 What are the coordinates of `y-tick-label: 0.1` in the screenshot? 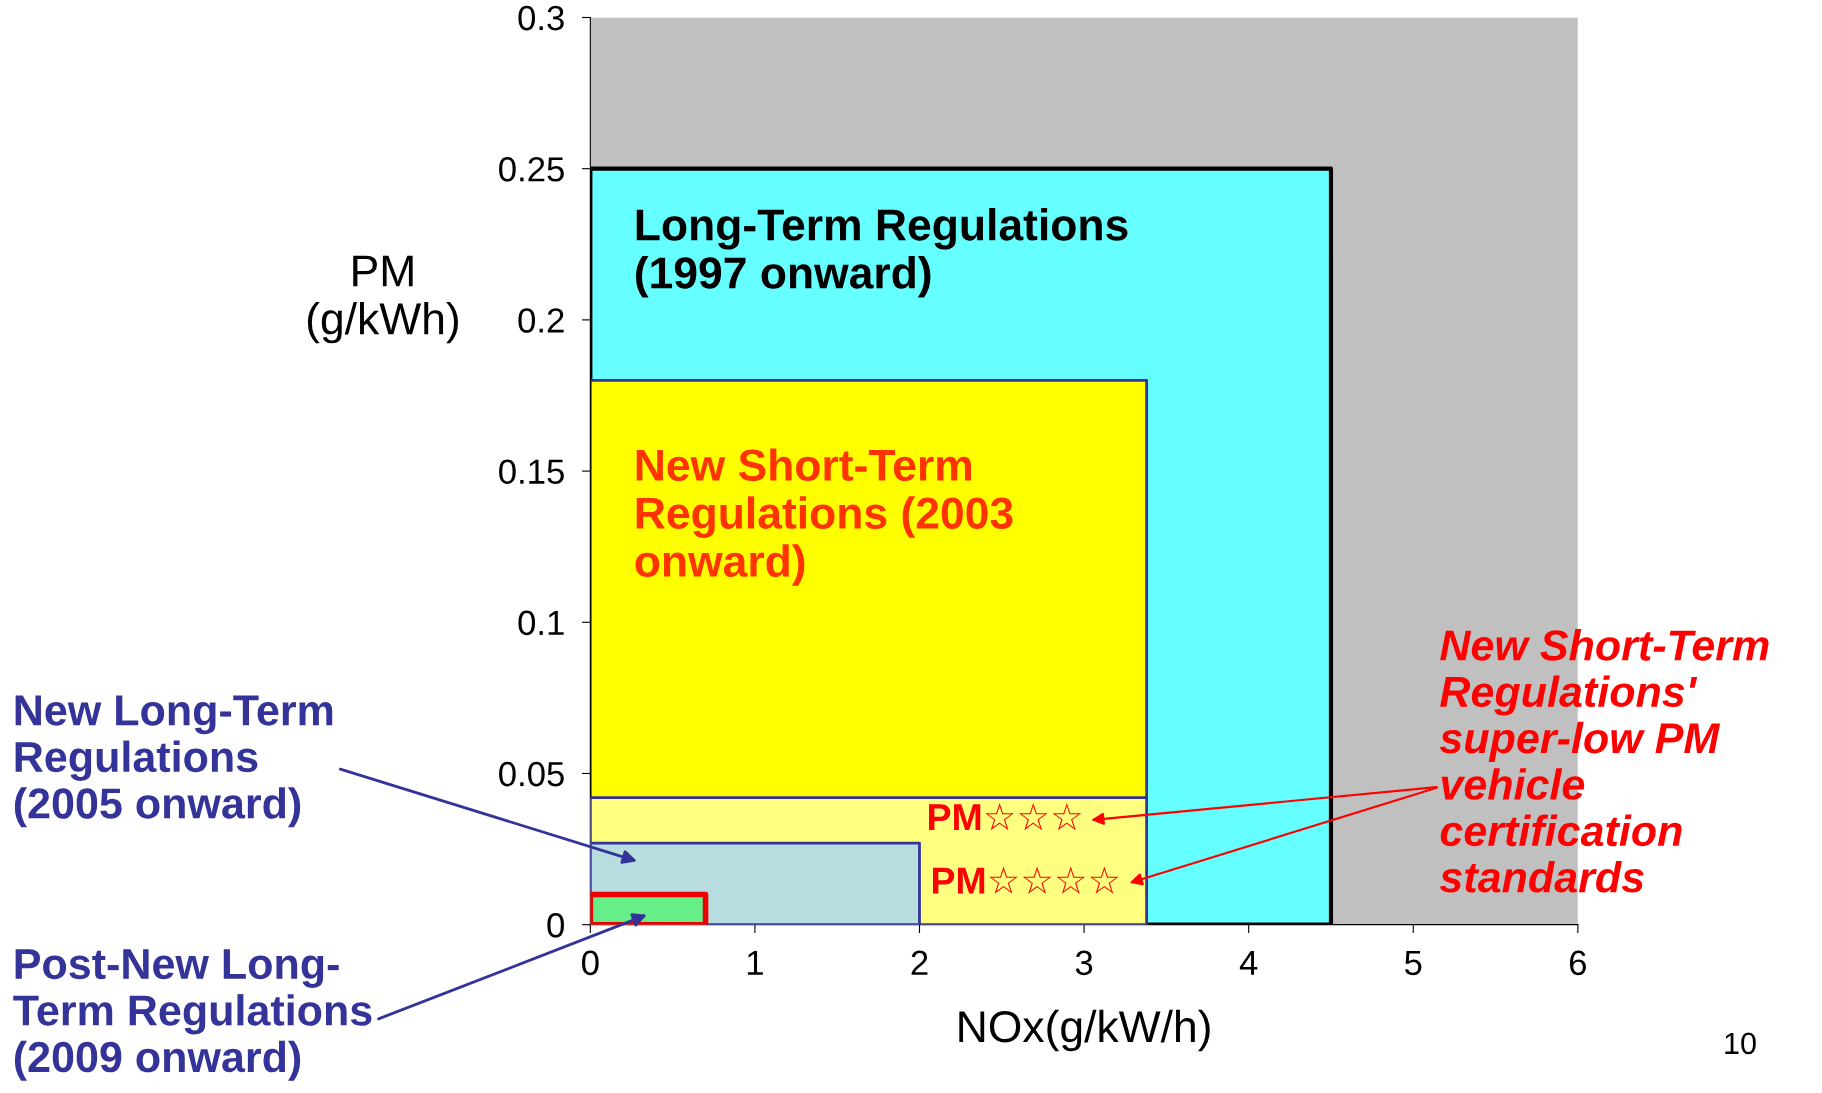 It's located at (541, 623).